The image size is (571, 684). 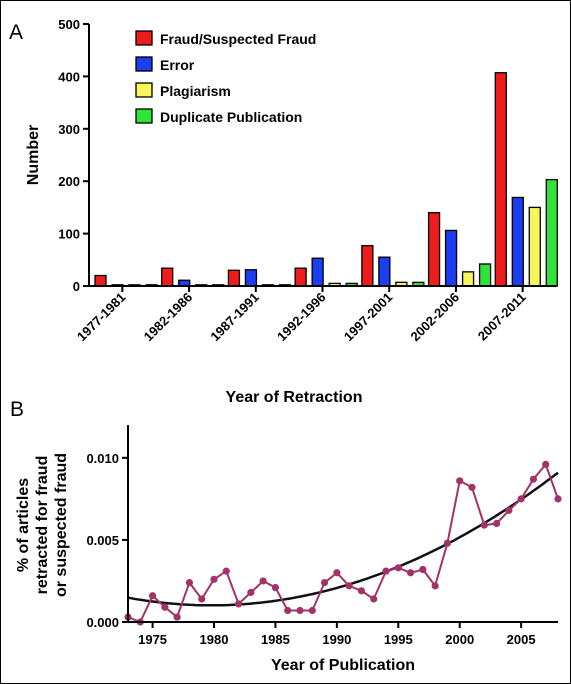 What do you see at coordinates (152, 596) in the screenshot?
I see `data-point-1975` at bounding box center [152, 596].